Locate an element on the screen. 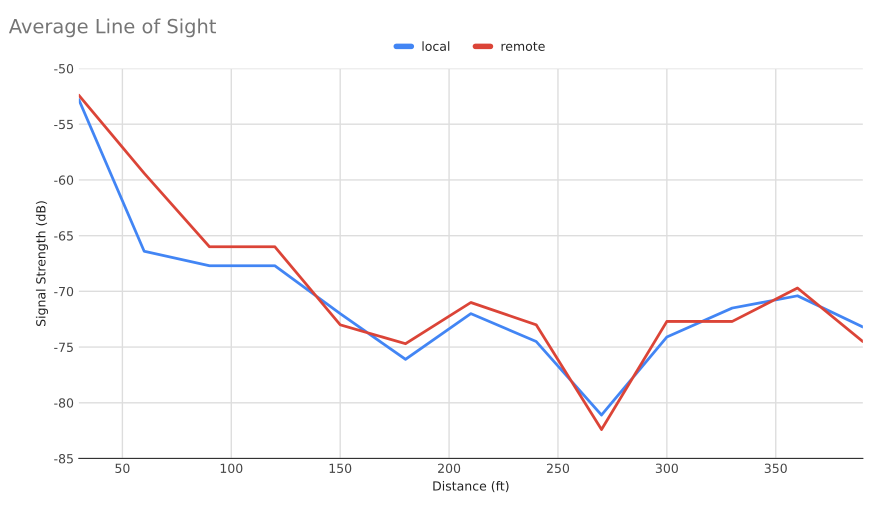 The height and width of the screenshot is (527, 876). legend-label: remote is located at coordinates (523, 46).